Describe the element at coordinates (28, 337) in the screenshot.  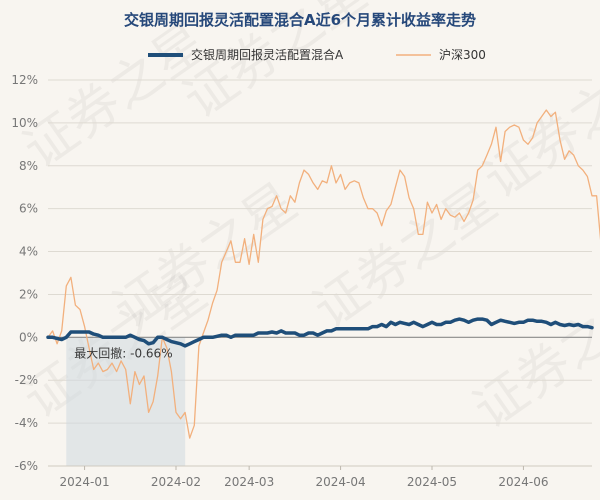
I see `y-tick-label: 0%` at that location.